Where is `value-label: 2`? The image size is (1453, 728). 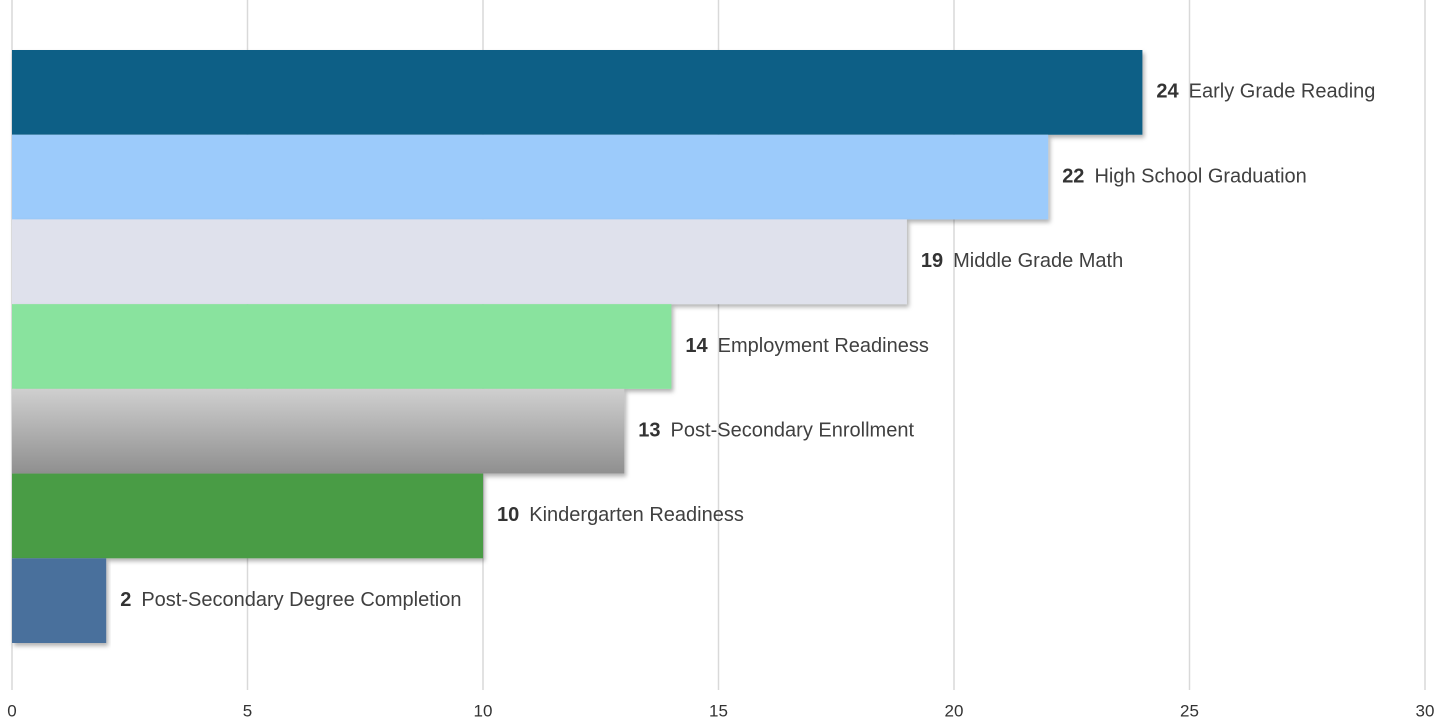 value-label: 2 is located at coordinates (125, 600).